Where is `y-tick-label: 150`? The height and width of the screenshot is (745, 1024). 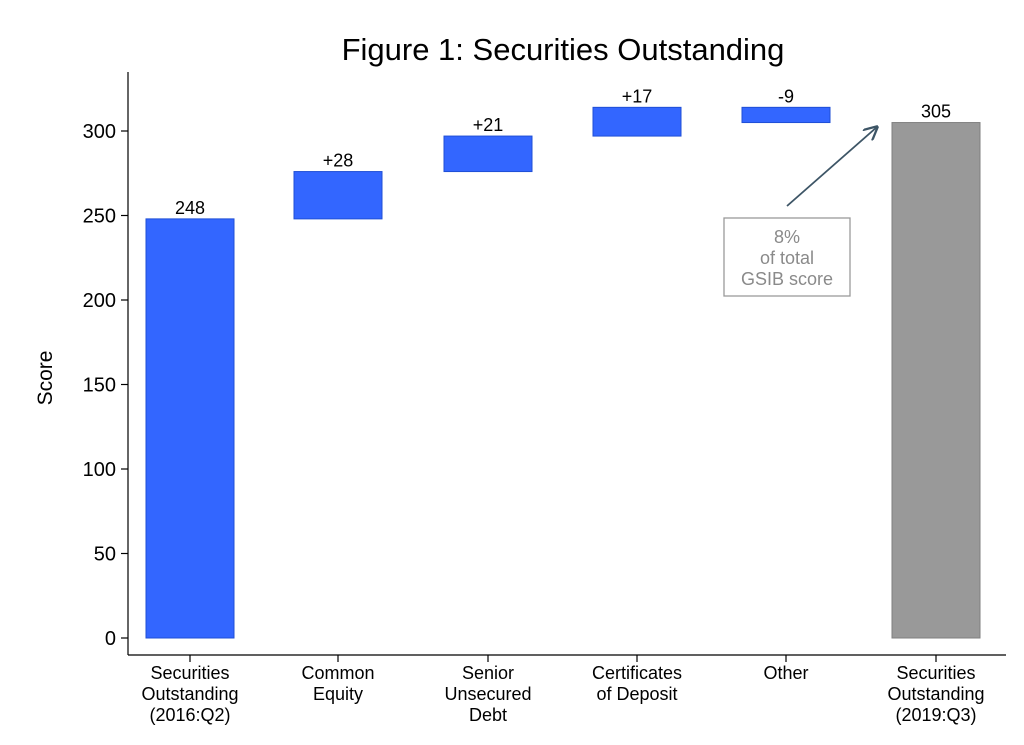 y-tick-label: 150 is located at coordinates (99, 386).